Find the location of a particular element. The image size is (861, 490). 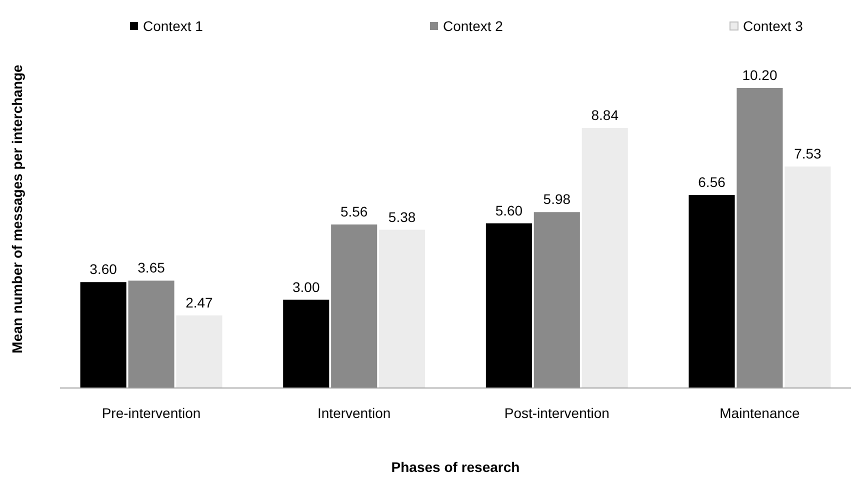

y-axis-title: Mean number of messages per interchange is located at coordinates (17, 209).